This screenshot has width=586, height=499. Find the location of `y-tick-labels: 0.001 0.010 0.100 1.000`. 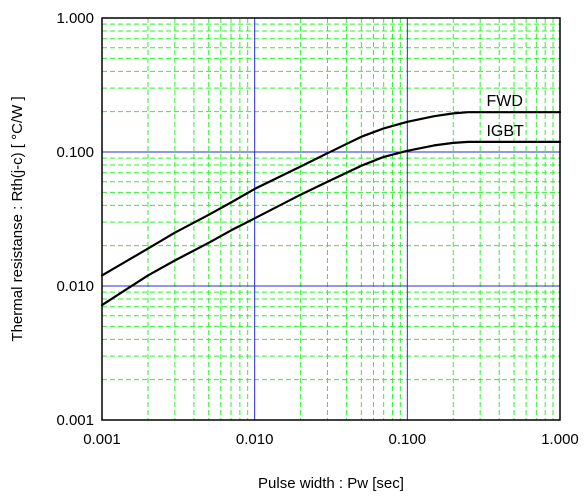

y-tick-labels: 0.001 0.010 0.100 1.000 is located at coordinates (75, 219).